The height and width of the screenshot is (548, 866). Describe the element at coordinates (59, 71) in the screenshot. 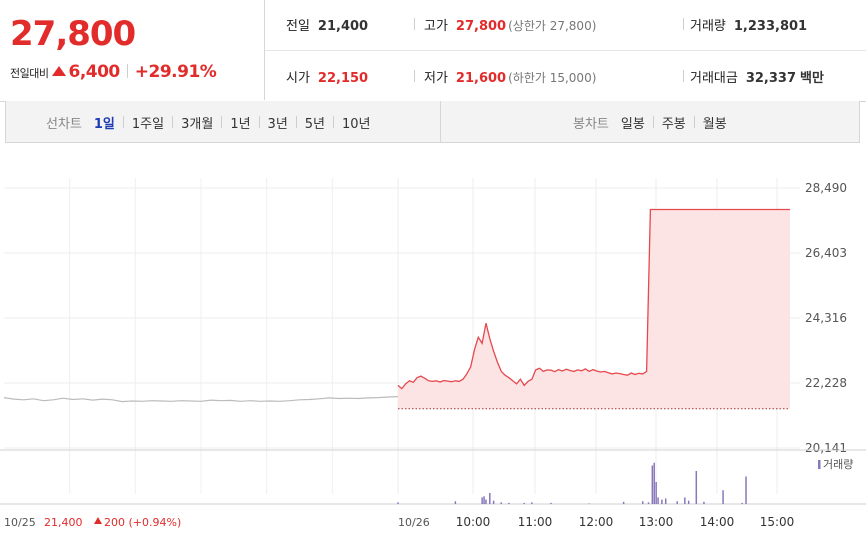

I see `up-arrow-icon` at that location.